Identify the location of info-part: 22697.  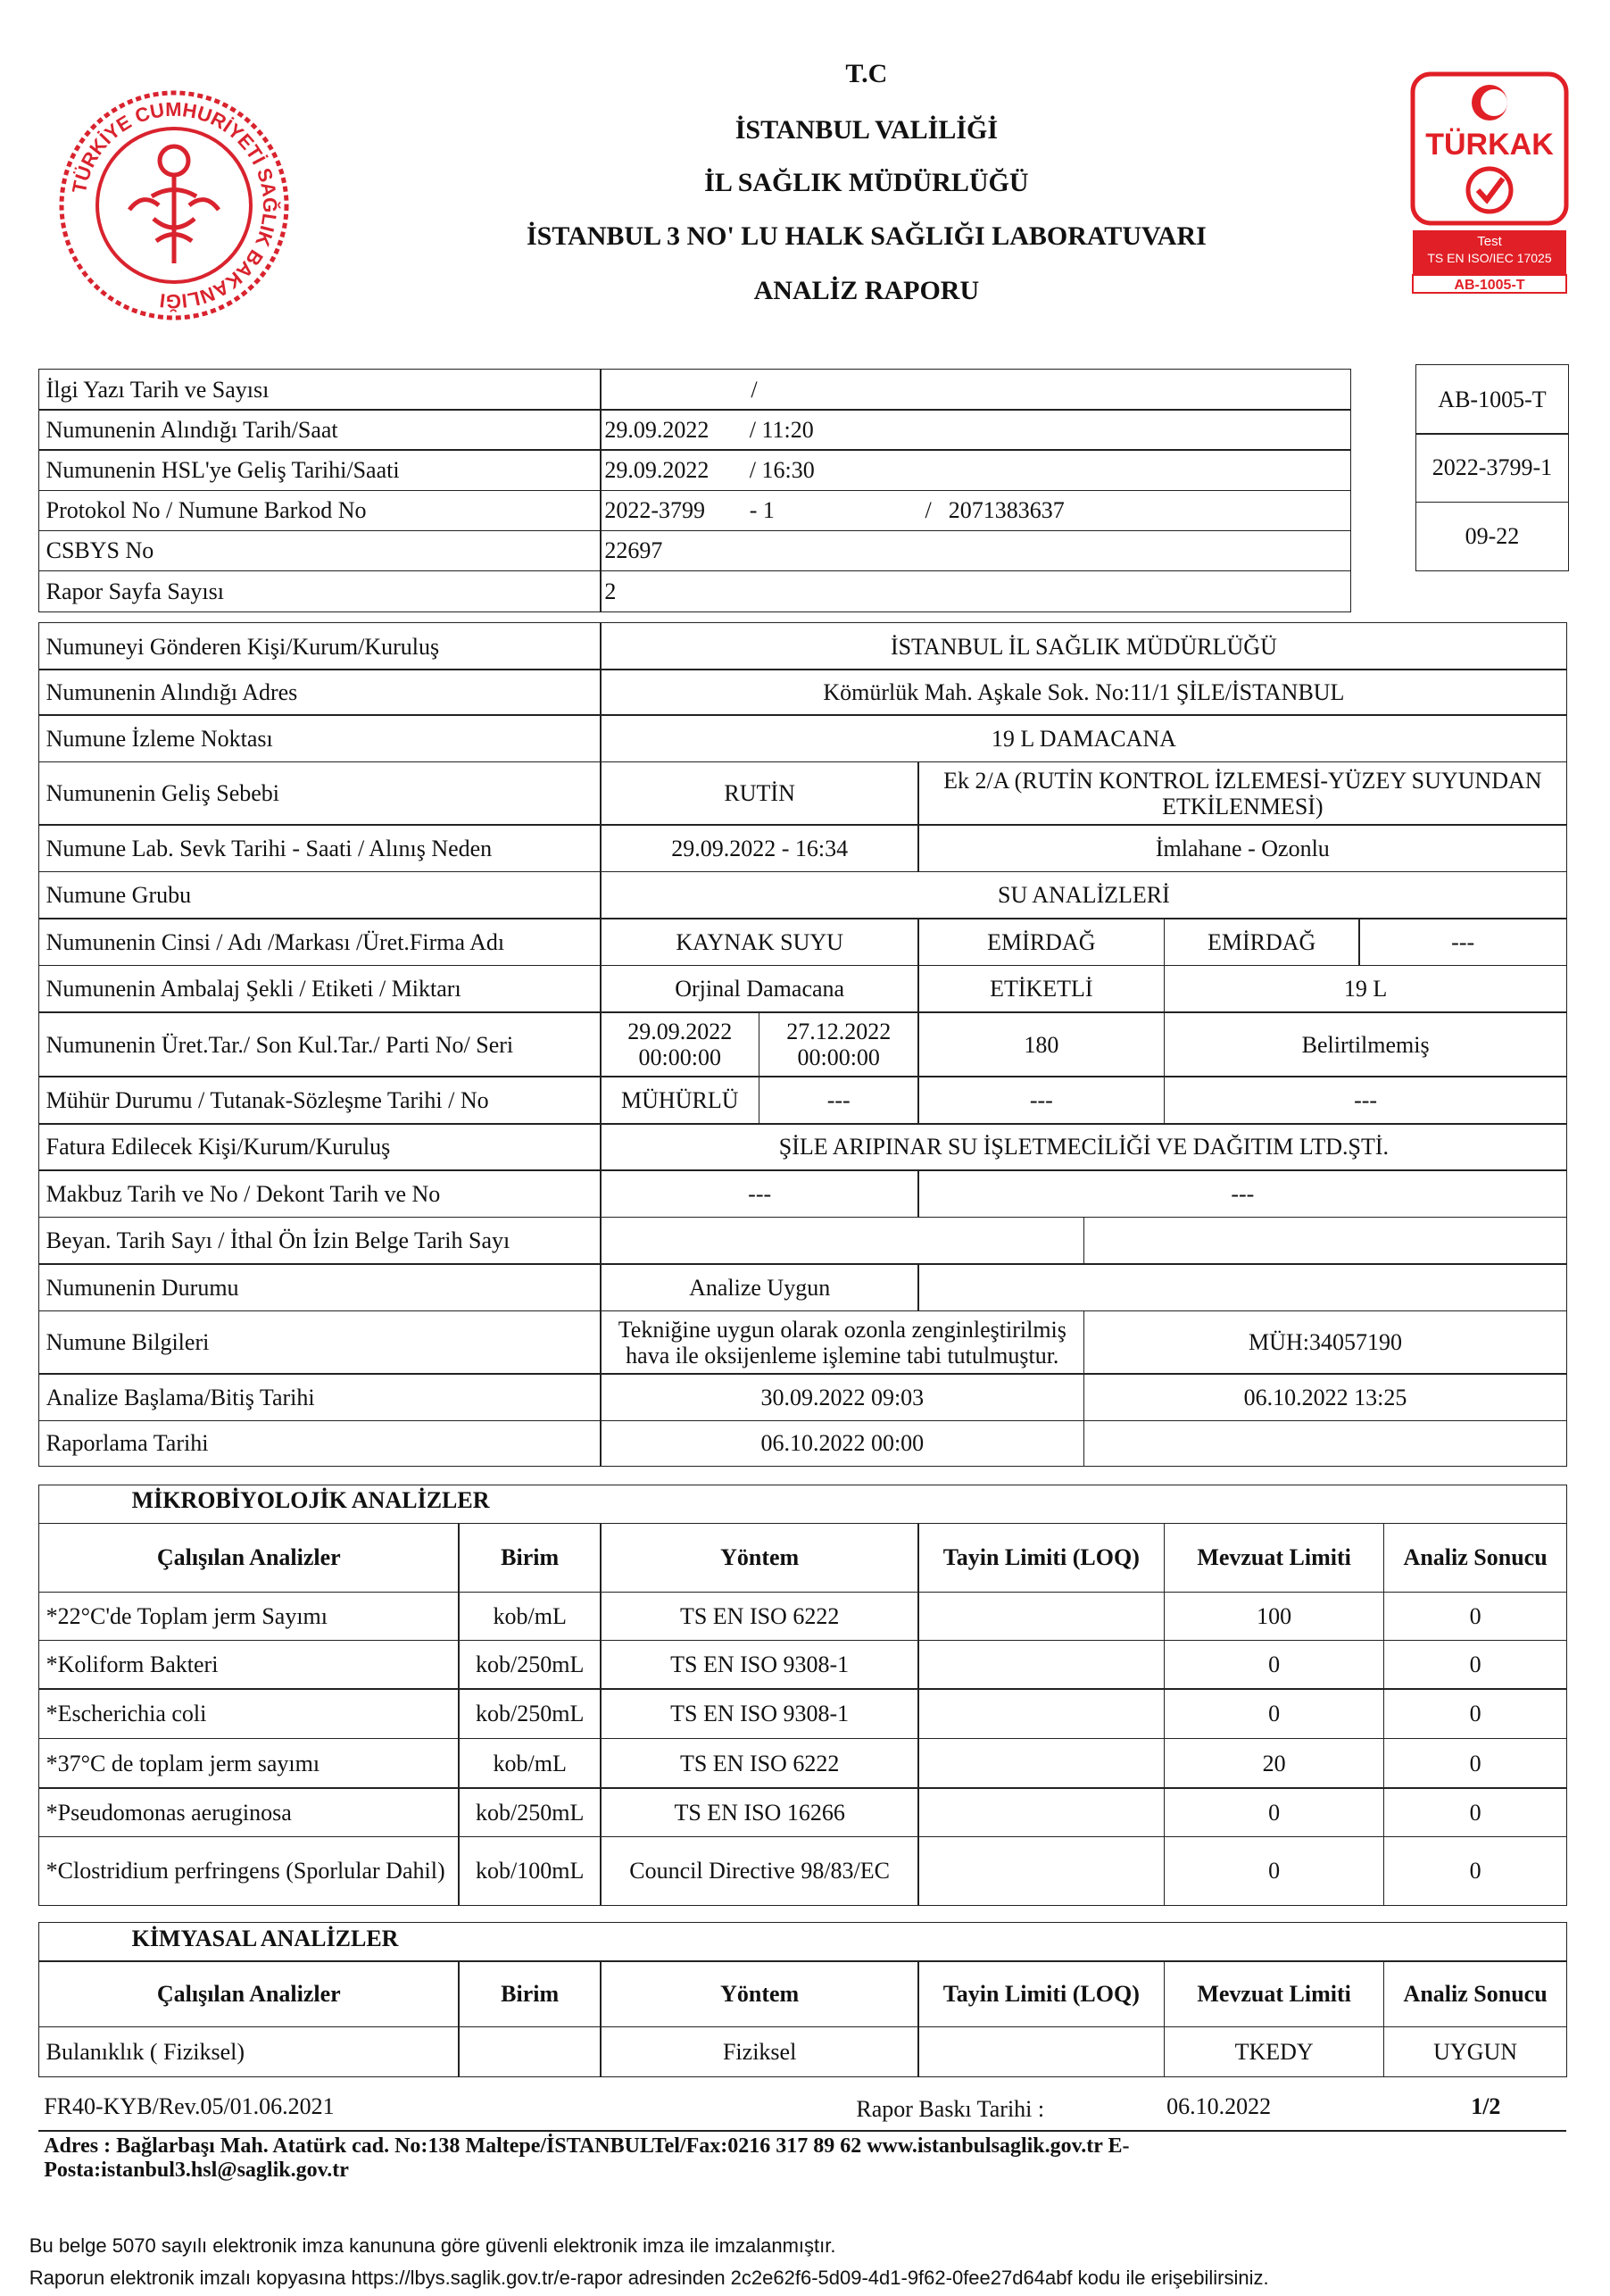
(633, 550).